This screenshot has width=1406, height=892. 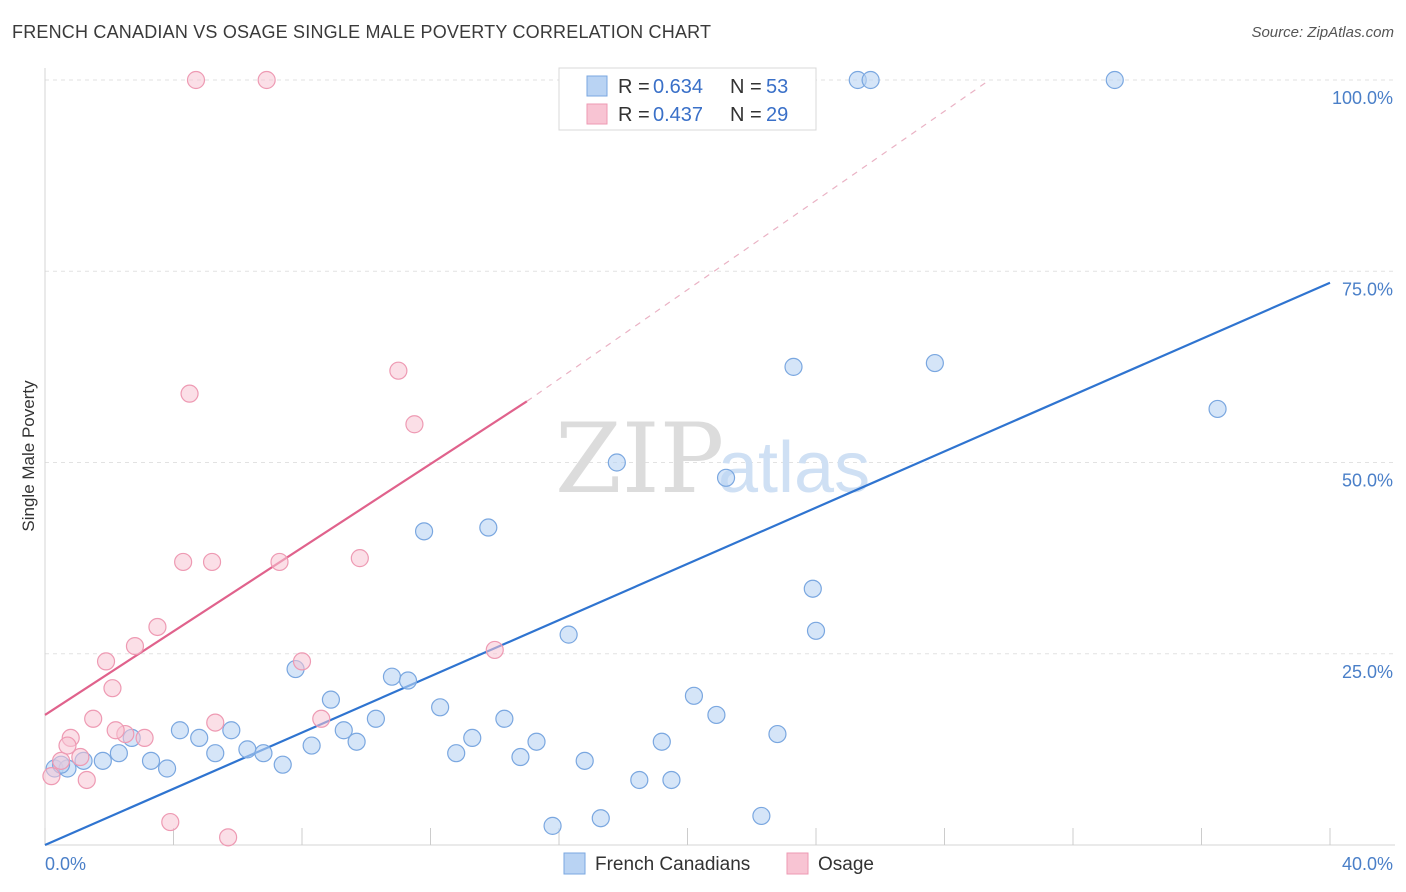 I want to click on y-tick-label-25: 25.0%, so click(x=1367, y=672).